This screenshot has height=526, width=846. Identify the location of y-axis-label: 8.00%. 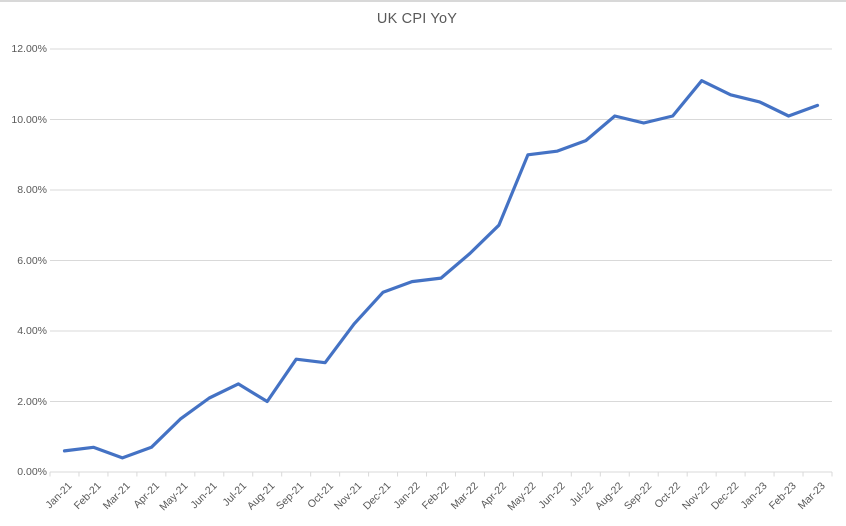
(32, 190).